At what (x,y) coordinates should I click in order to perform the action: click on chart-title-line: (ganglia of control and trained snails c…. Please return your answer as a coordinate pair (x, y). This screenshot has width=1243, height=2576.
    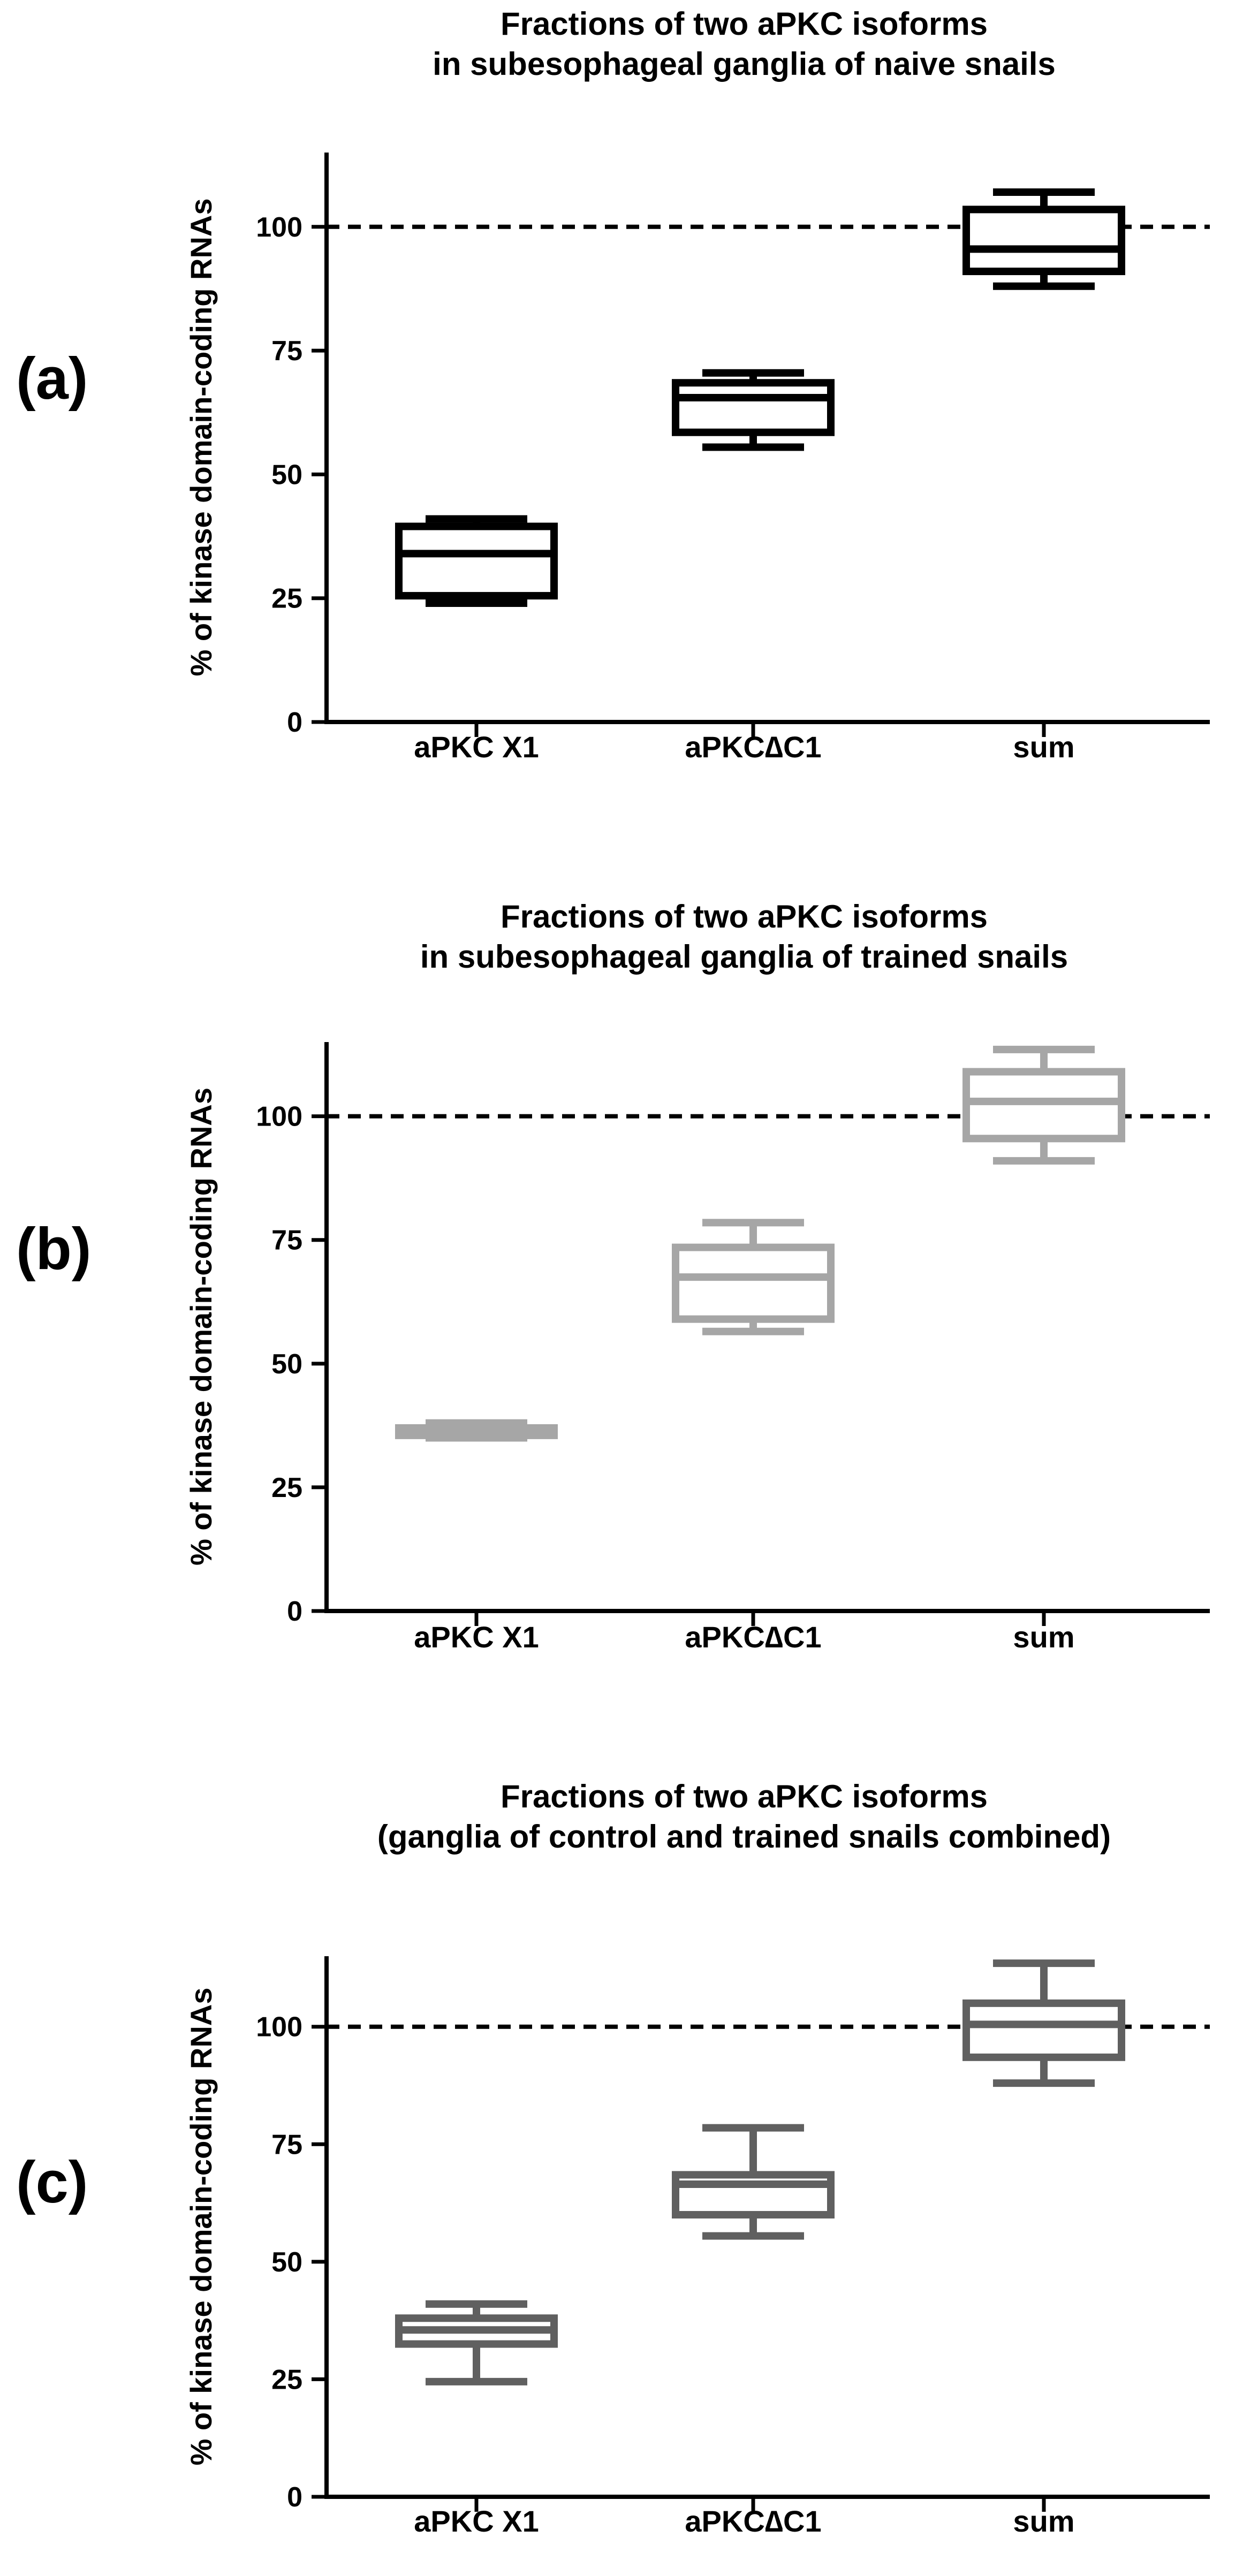
    Looking at the image, I should click on (744, 1837).